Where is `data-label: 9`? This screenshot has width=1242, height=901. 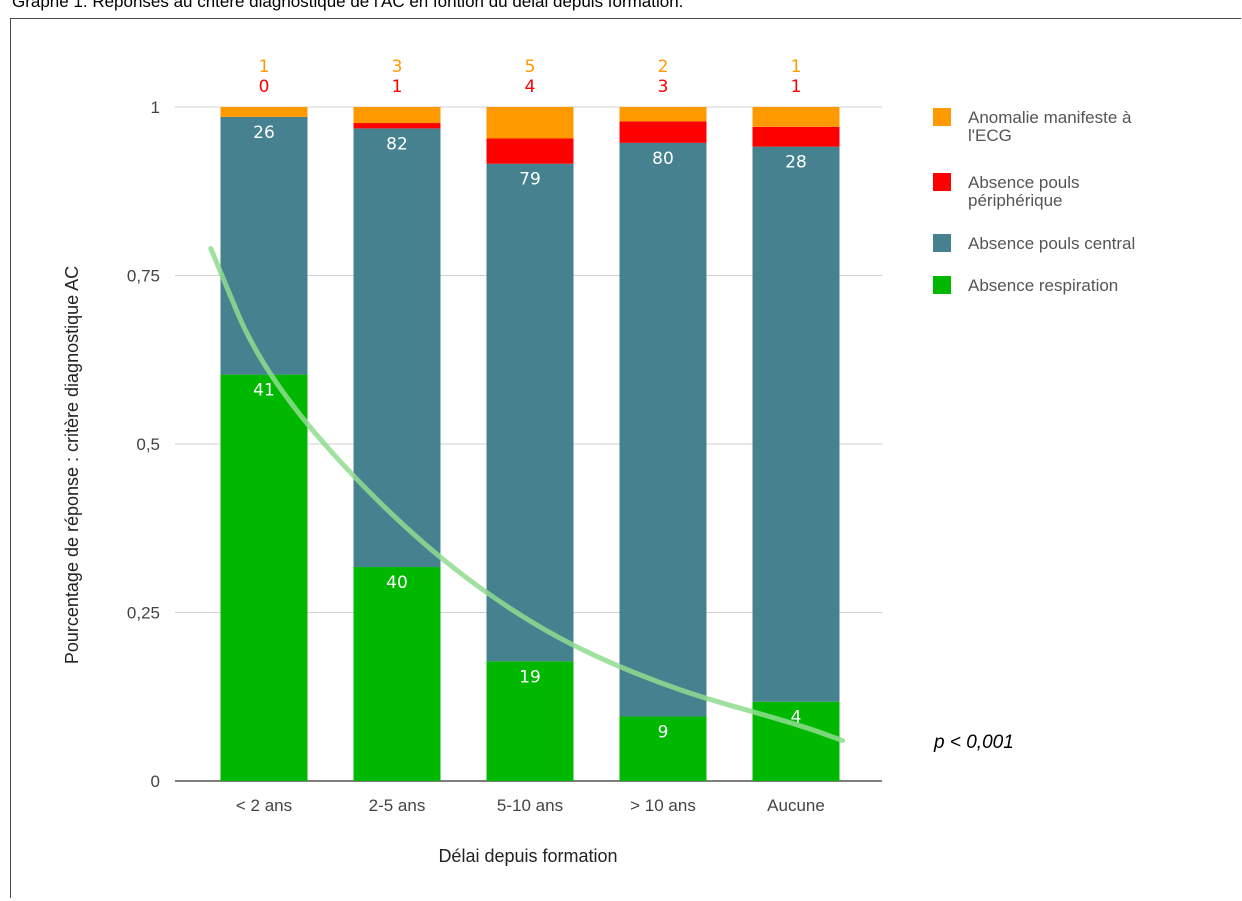
data-label: 9 is located at coordinates (663, 732).